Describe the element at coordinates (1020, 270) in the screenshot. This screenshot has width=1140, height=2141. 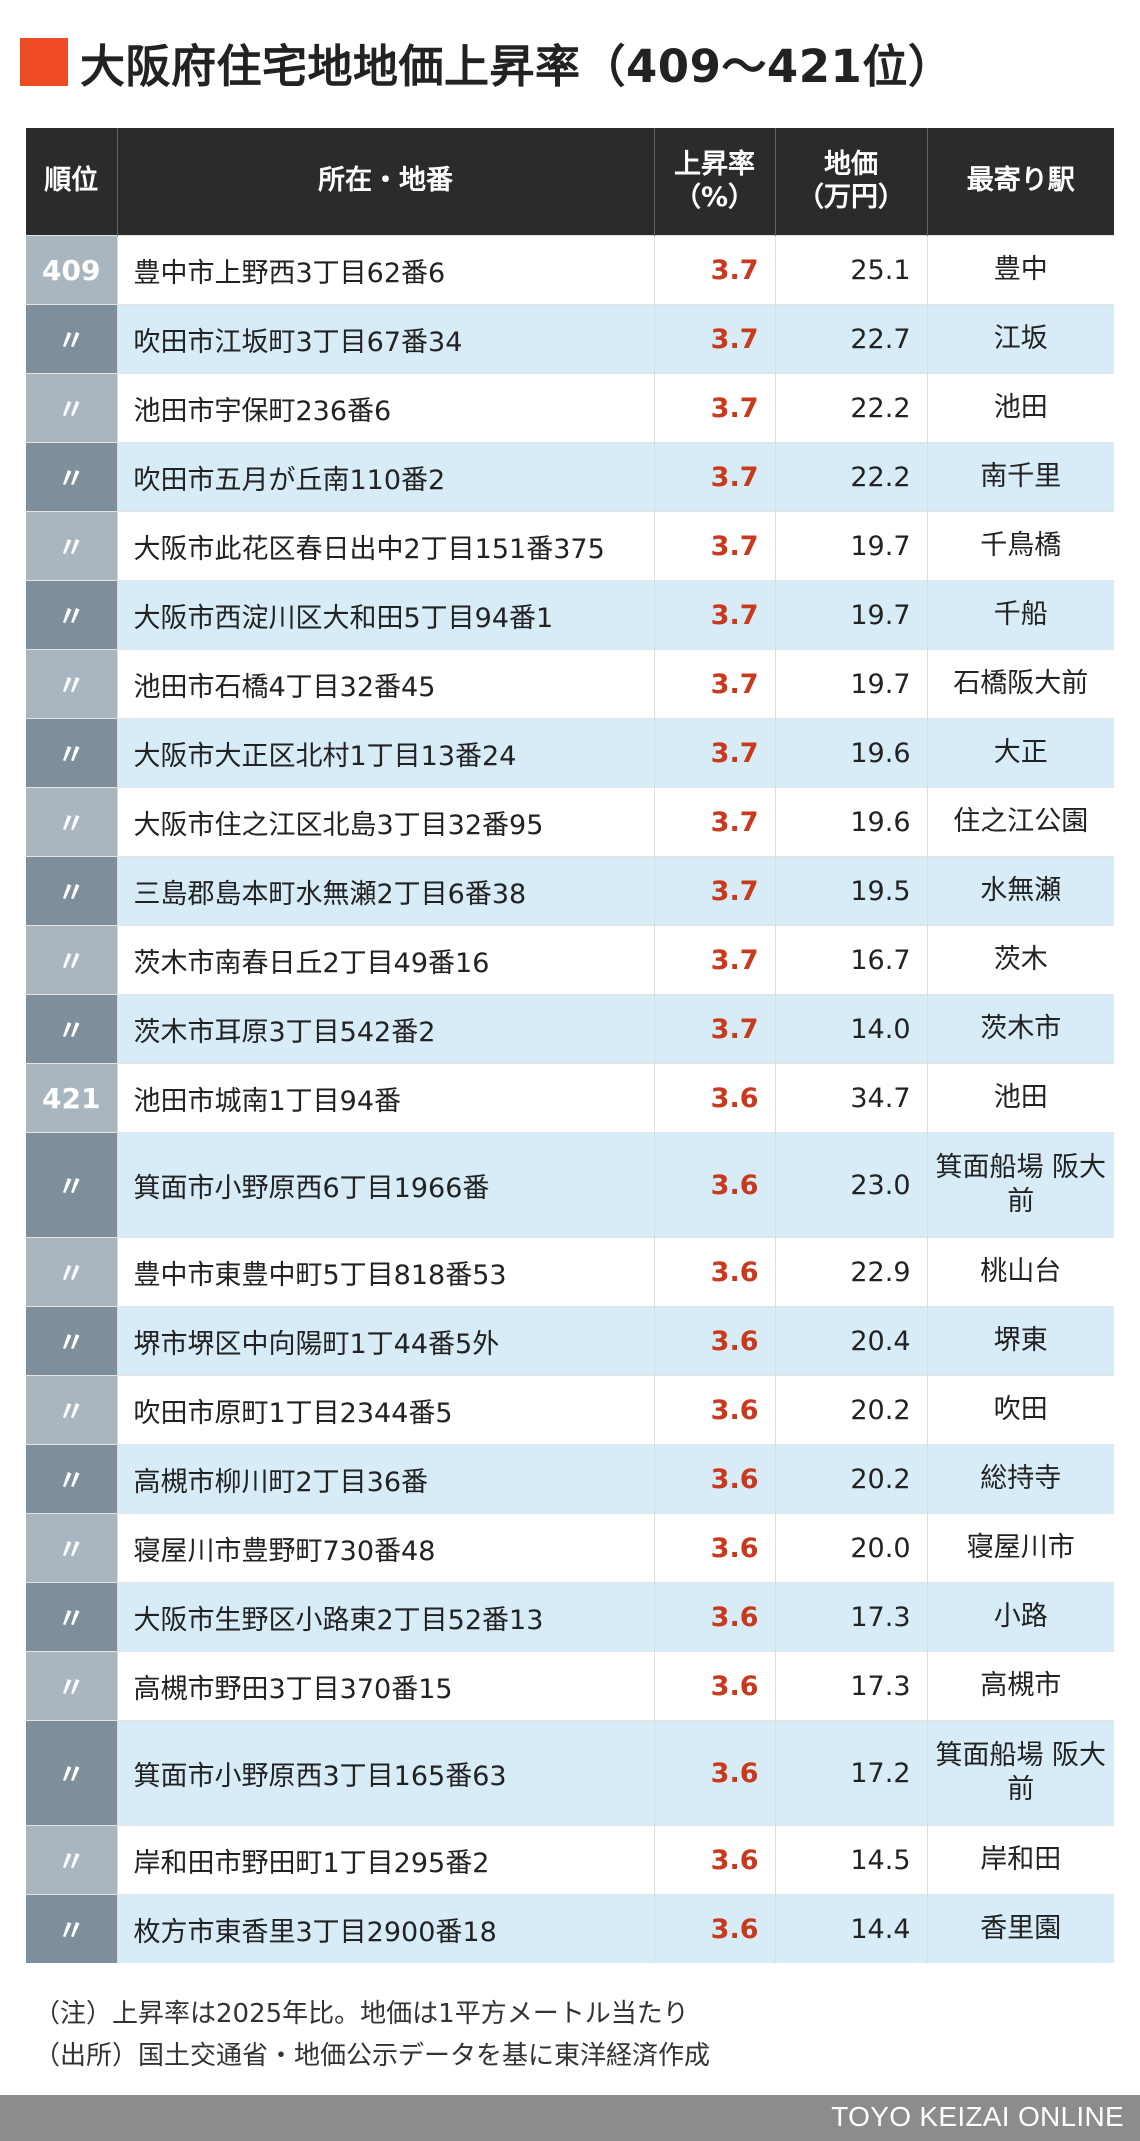
I see `station-cell: 豊中` at that location.